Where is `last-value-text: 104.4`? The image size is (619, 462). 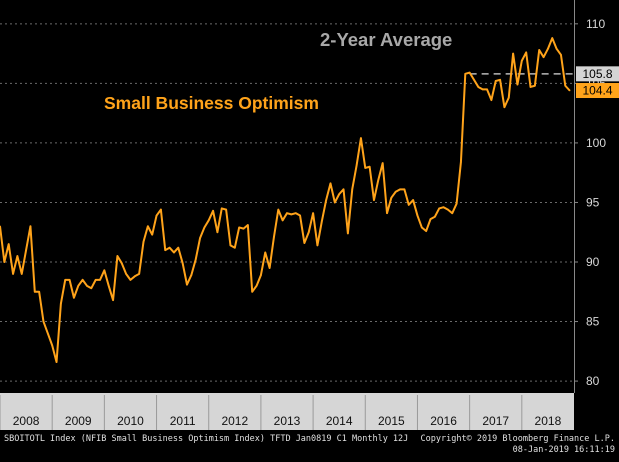
last-value-text: 104.4 is located at coordinates (597, 91).